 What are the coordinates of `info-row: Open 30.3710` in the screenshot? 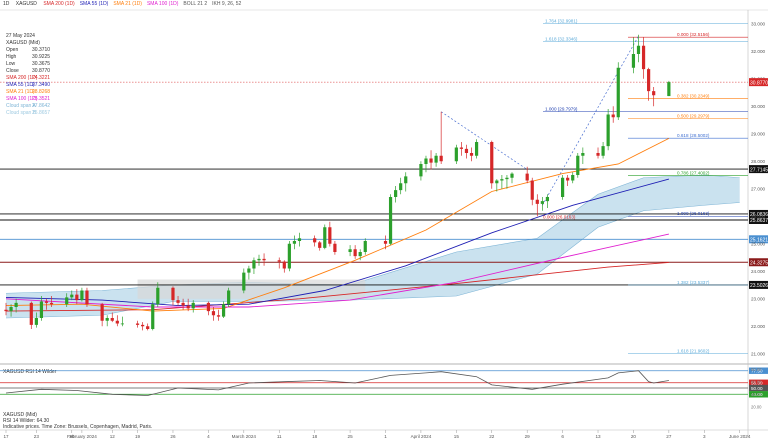 It's located at (28, 50).